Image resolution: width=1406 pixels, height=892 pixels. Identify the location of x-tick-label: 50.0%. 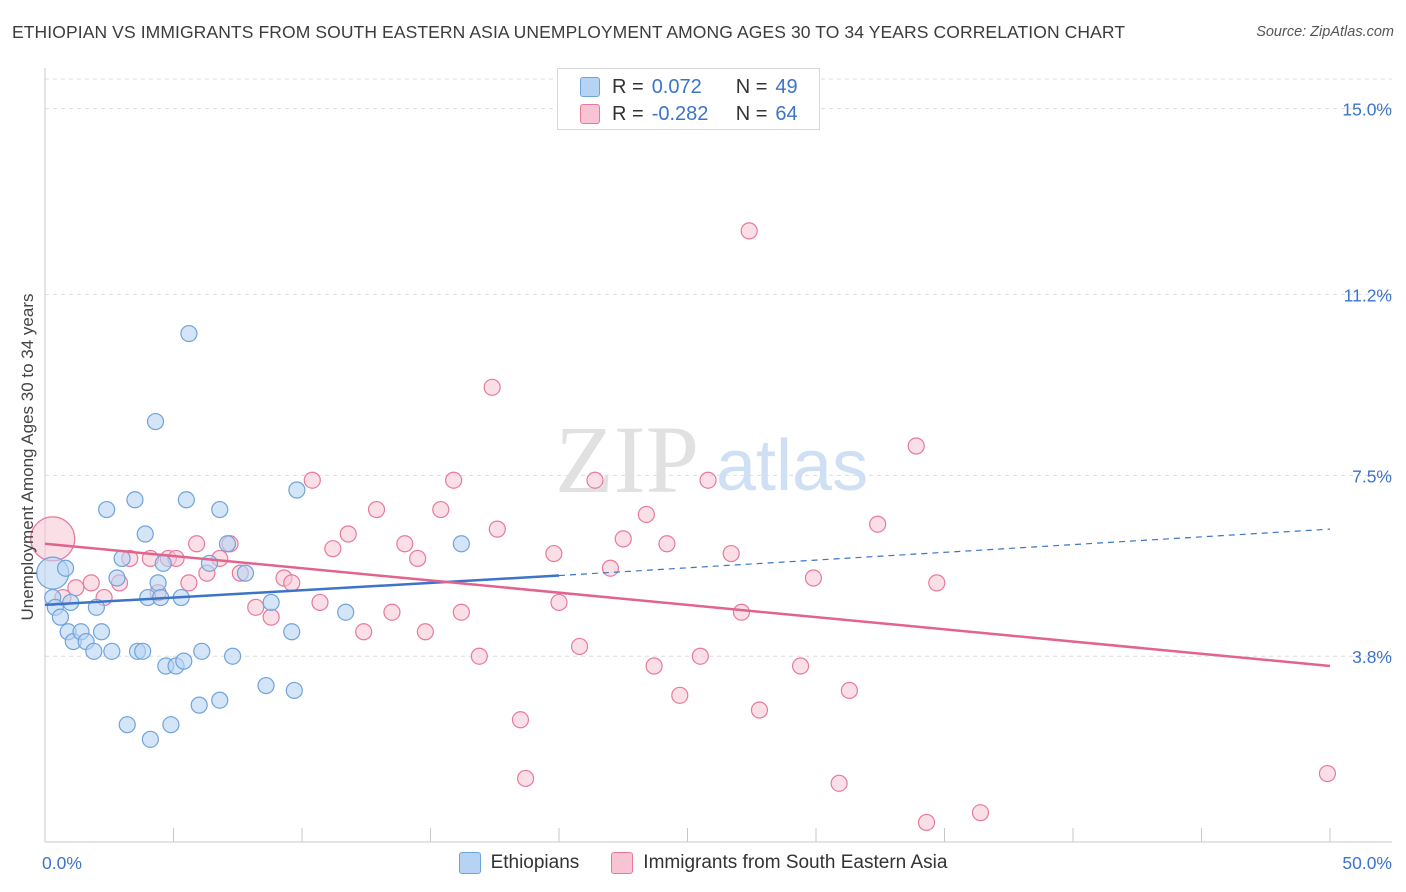
(1367, 863).